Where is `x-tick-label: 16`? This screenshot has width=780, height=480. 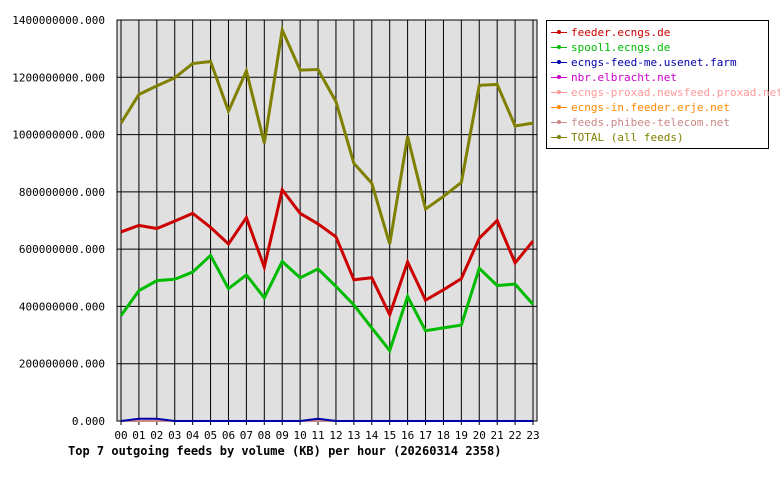
x-tick-label: 16 is located at coordinates (407, 435).